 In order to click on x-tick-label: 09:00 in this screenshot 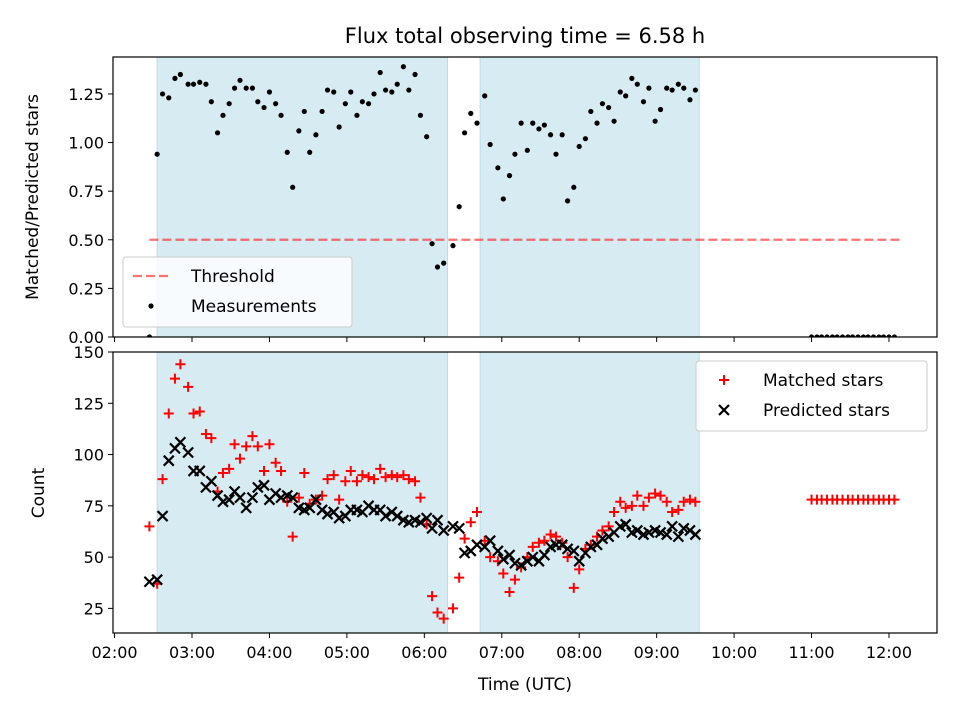, I will do `click(657, 652)`.